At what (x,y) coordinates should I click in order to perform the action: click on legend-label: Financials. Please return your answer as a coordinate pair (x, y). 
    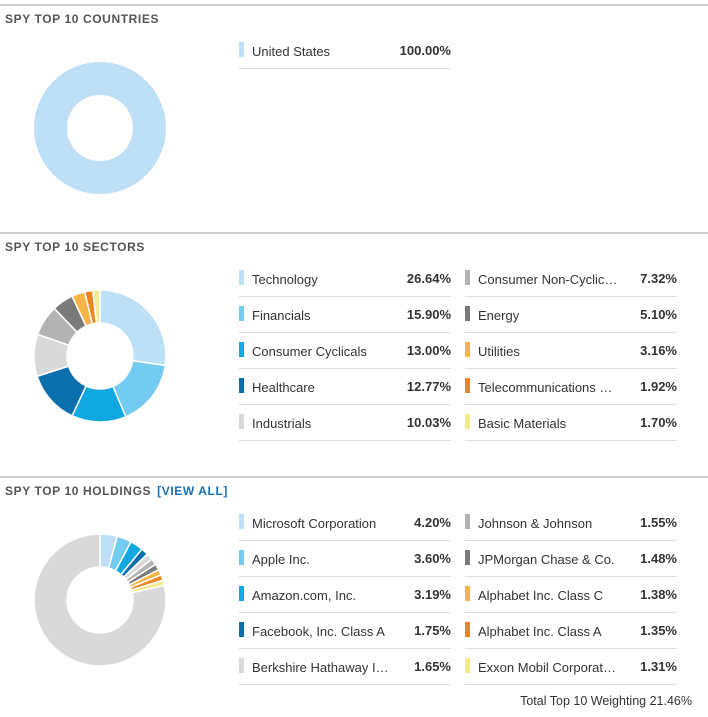
    Looking at the image, I should click on (281, 315).